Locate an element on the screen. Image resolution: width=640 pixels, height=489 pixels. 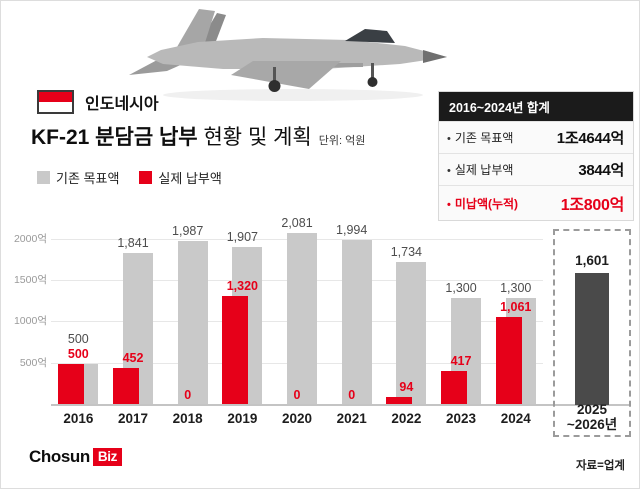
chosunbiz-logo: Chosun Biz is located at coordinates (75, 457).